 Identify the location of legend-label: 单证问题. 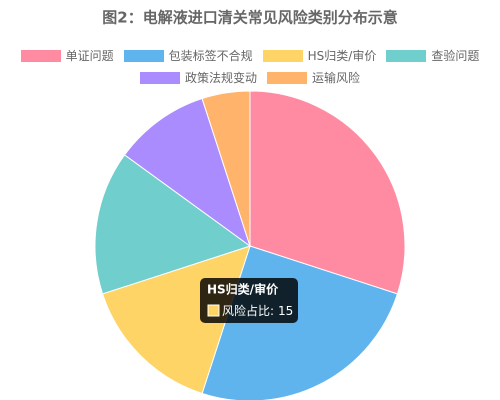
(89, 56).